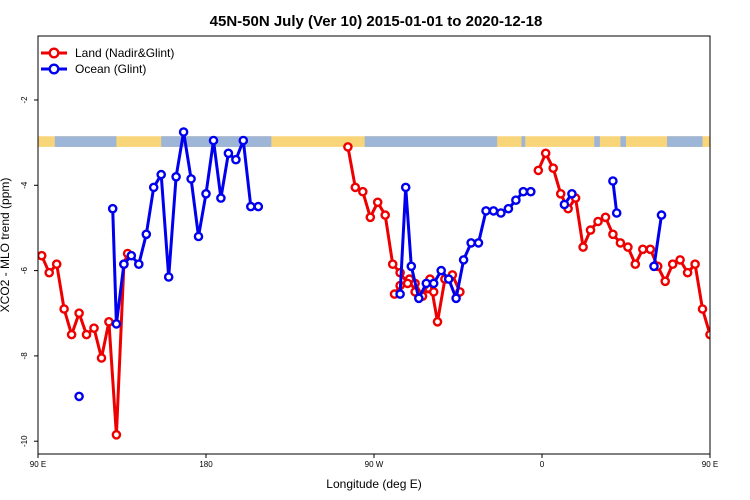 The image size is (750, 500). I want to click on land-ocean-strip, so click(374, 141).